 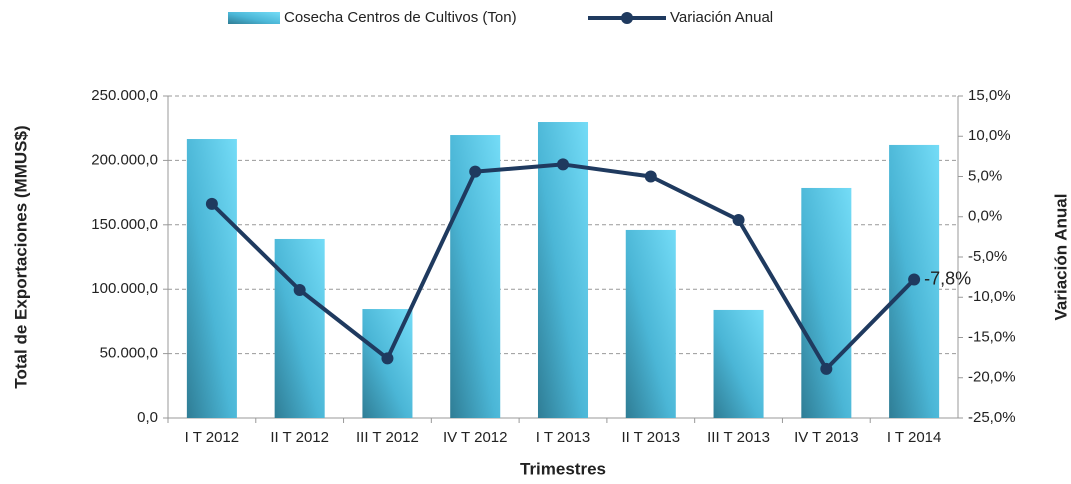 I want to click on y-tick-label: 200.000,0, so click(x=124, y=159).